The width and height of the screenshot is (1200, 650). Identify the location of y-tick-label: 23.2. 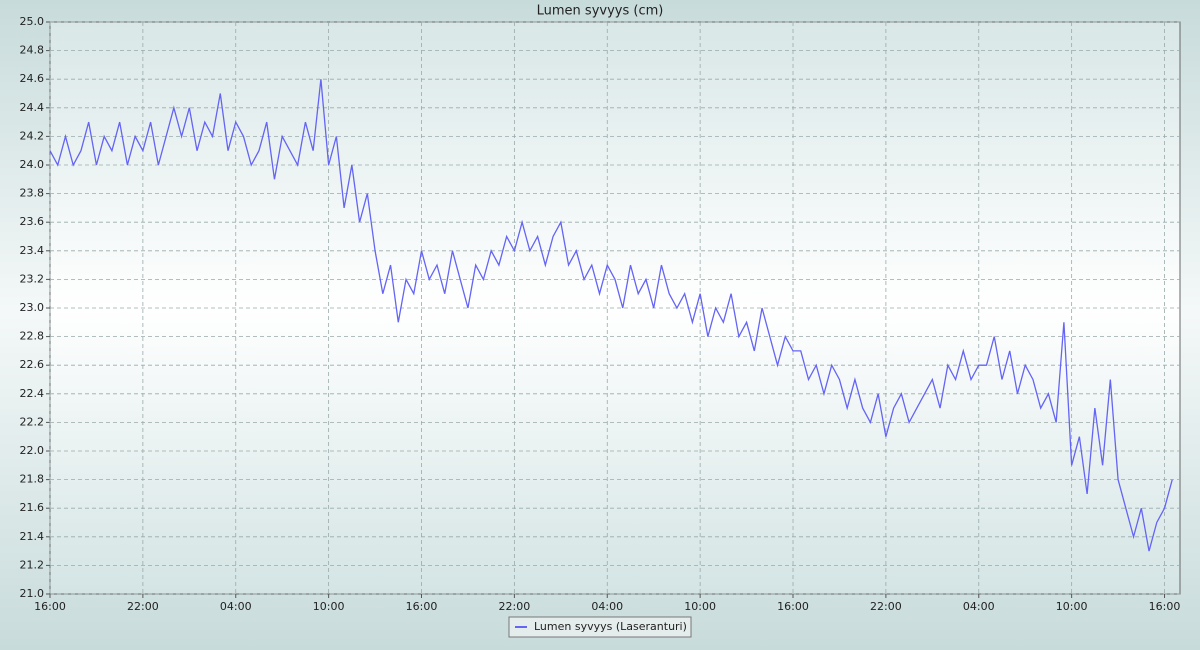
(32, 278).